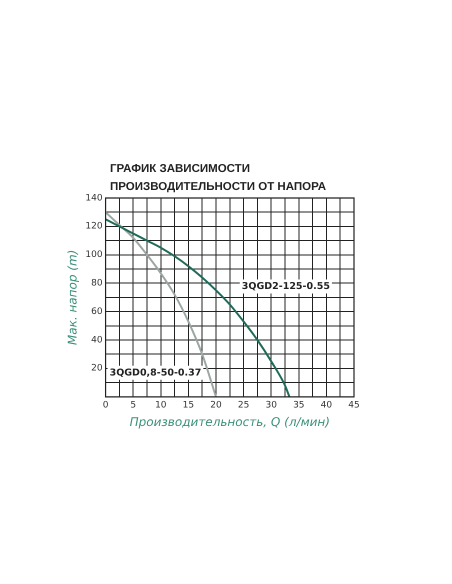 The image size is (452, 584). I want to click on x-tick-label: 20, so click(216, 405).